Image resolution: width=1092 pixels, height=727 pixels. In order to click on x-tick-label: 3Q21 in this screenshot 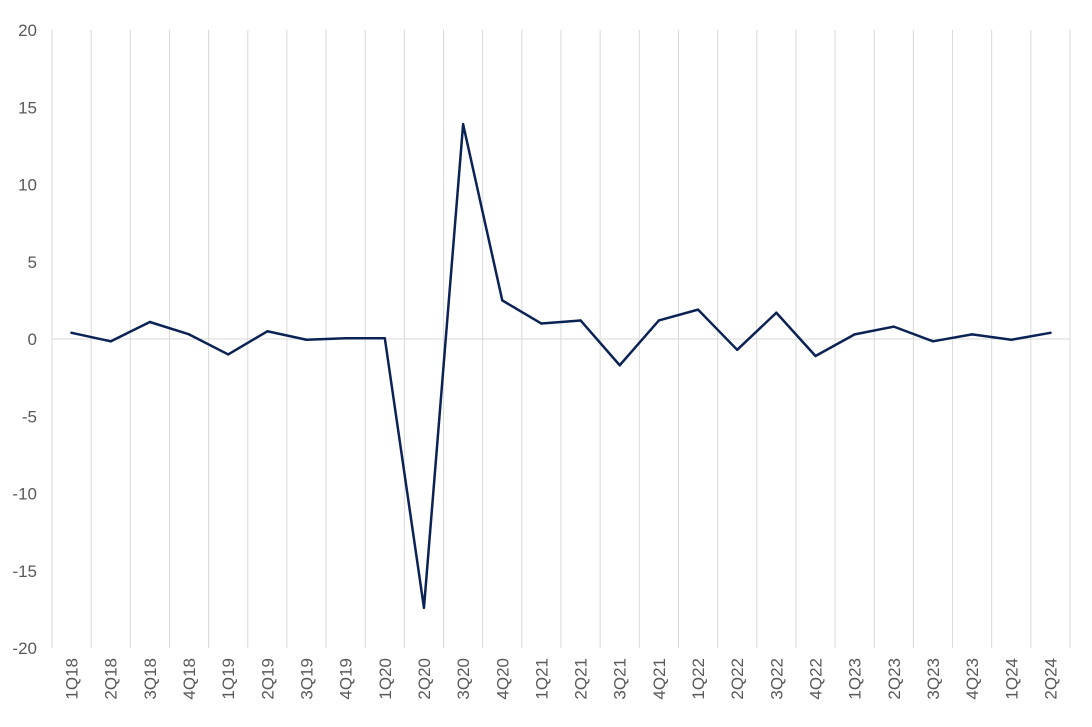, I will do `click(620, 679)`.